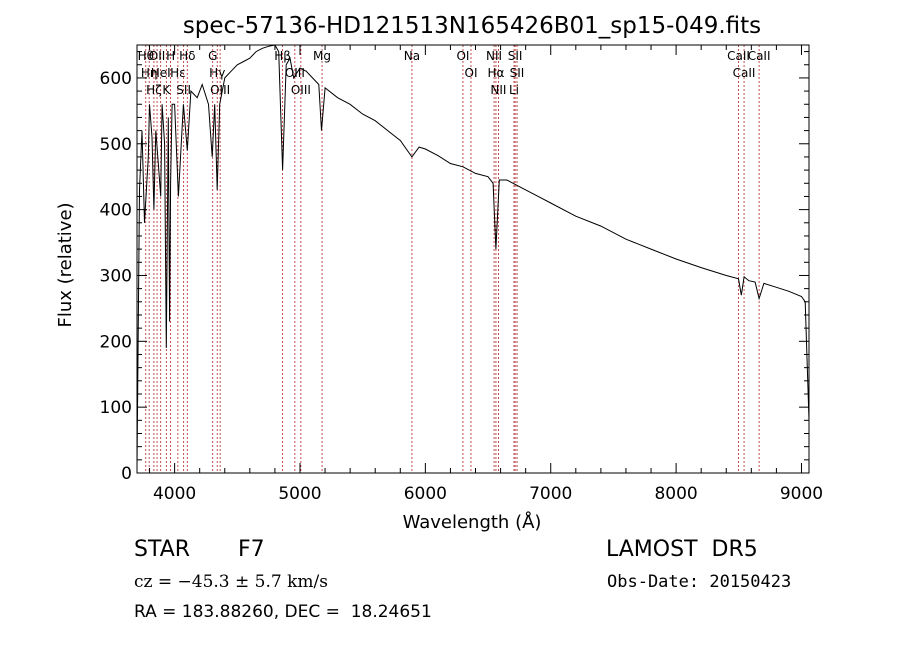 Image resolution: width=900 pixels, height=649 pixels. I want to click on y-tick-label: 0, so click(126, 474).